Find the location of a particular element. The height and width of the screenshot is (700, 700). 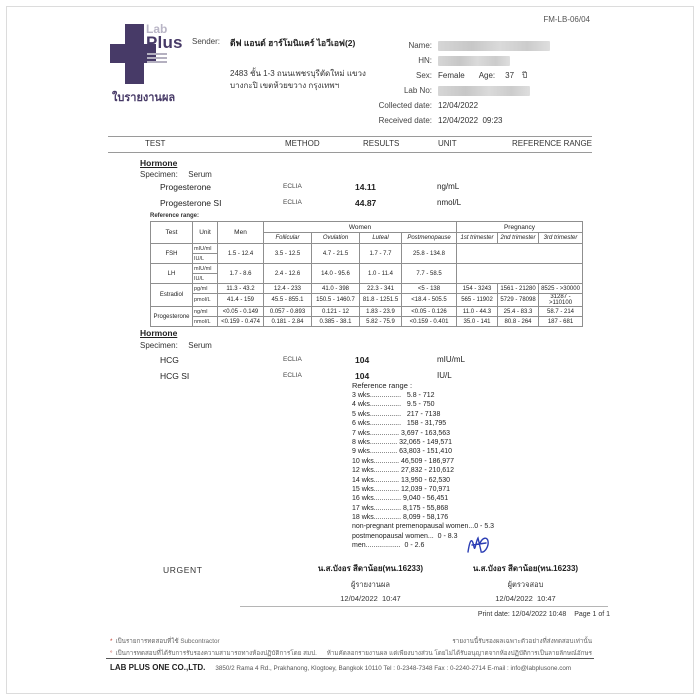

ref-unit: pmol/L is located at coordinates (205, 300).